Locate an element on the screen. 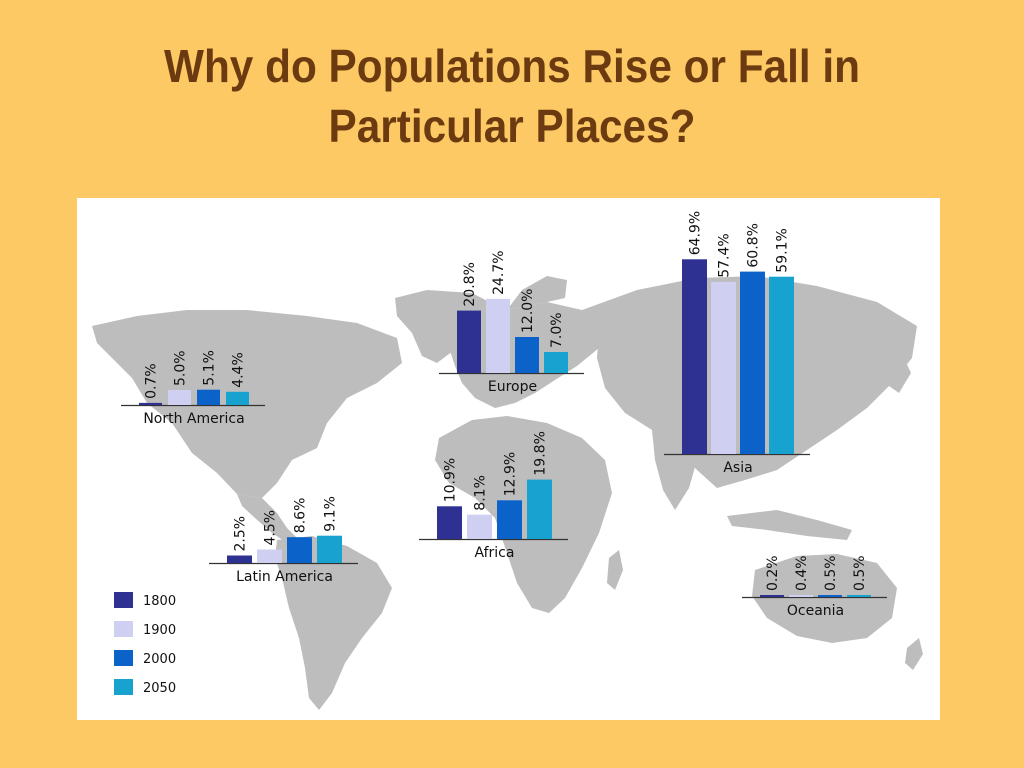 The image size is (1024, 768). value-label-oceania-1800: 0.2% is located at coordinates (773, 573).